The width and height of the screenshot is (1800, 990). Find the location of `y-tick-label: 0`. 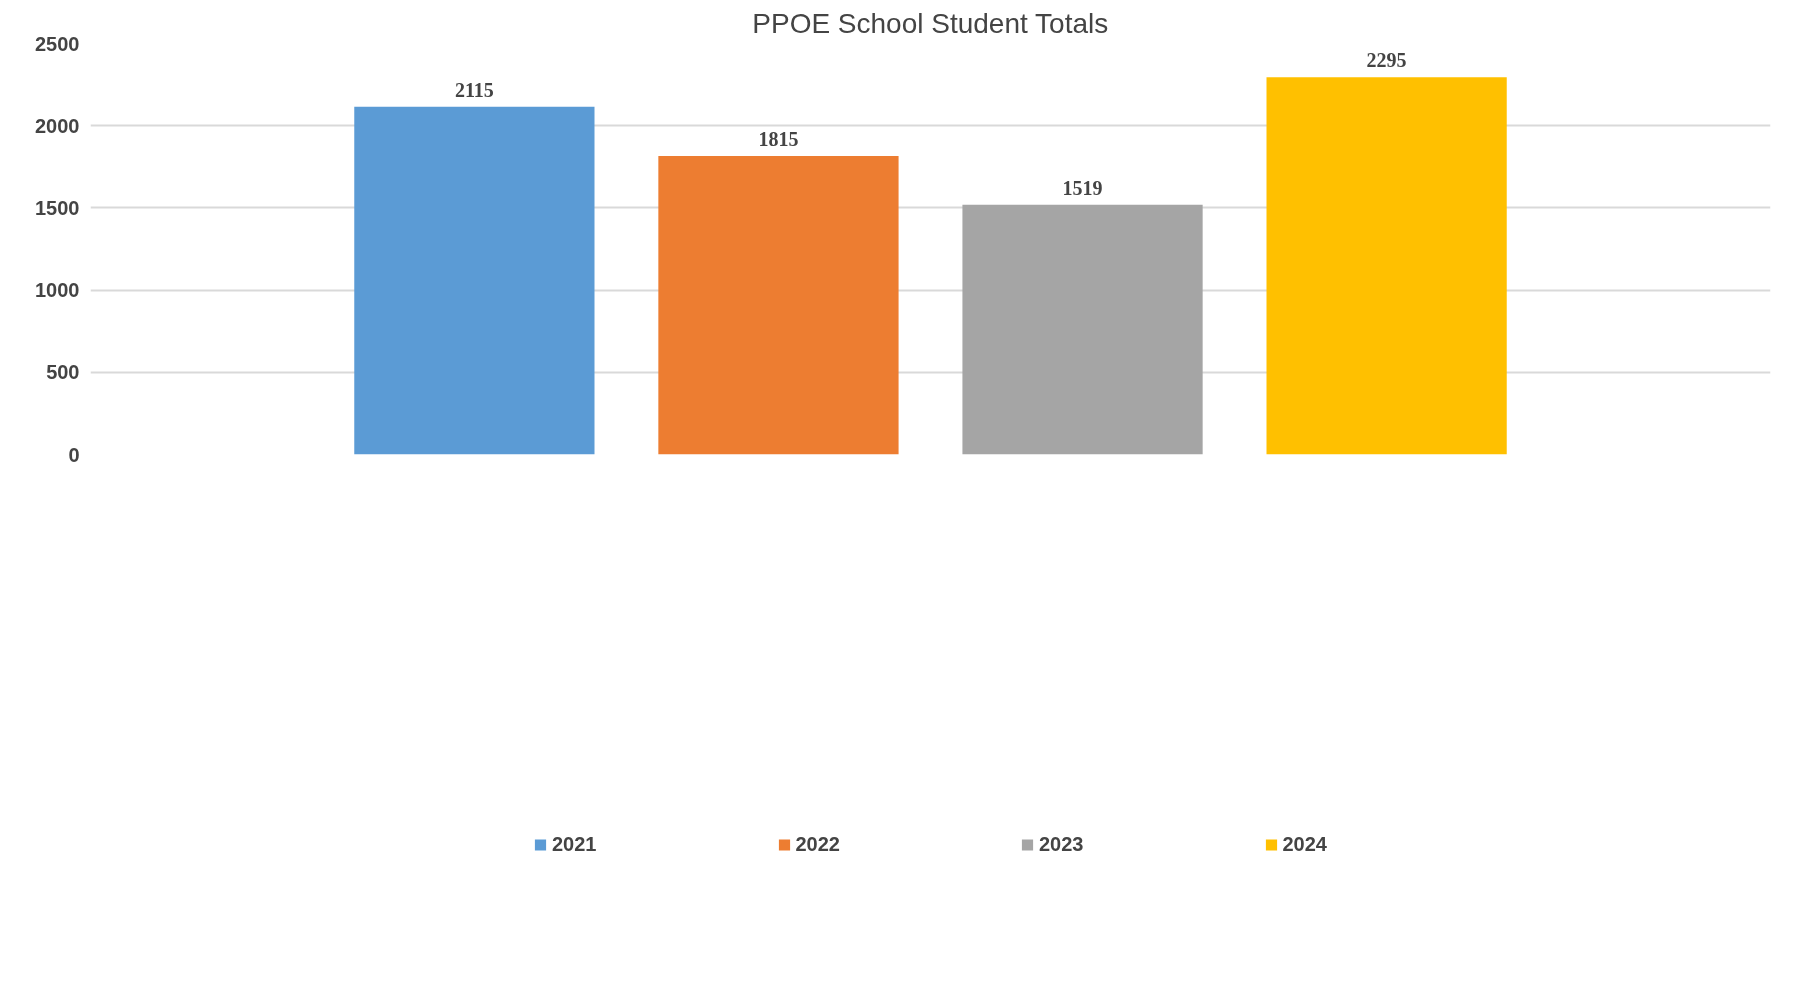

y-tick-label: 0 is located at coordinates (74, 454).